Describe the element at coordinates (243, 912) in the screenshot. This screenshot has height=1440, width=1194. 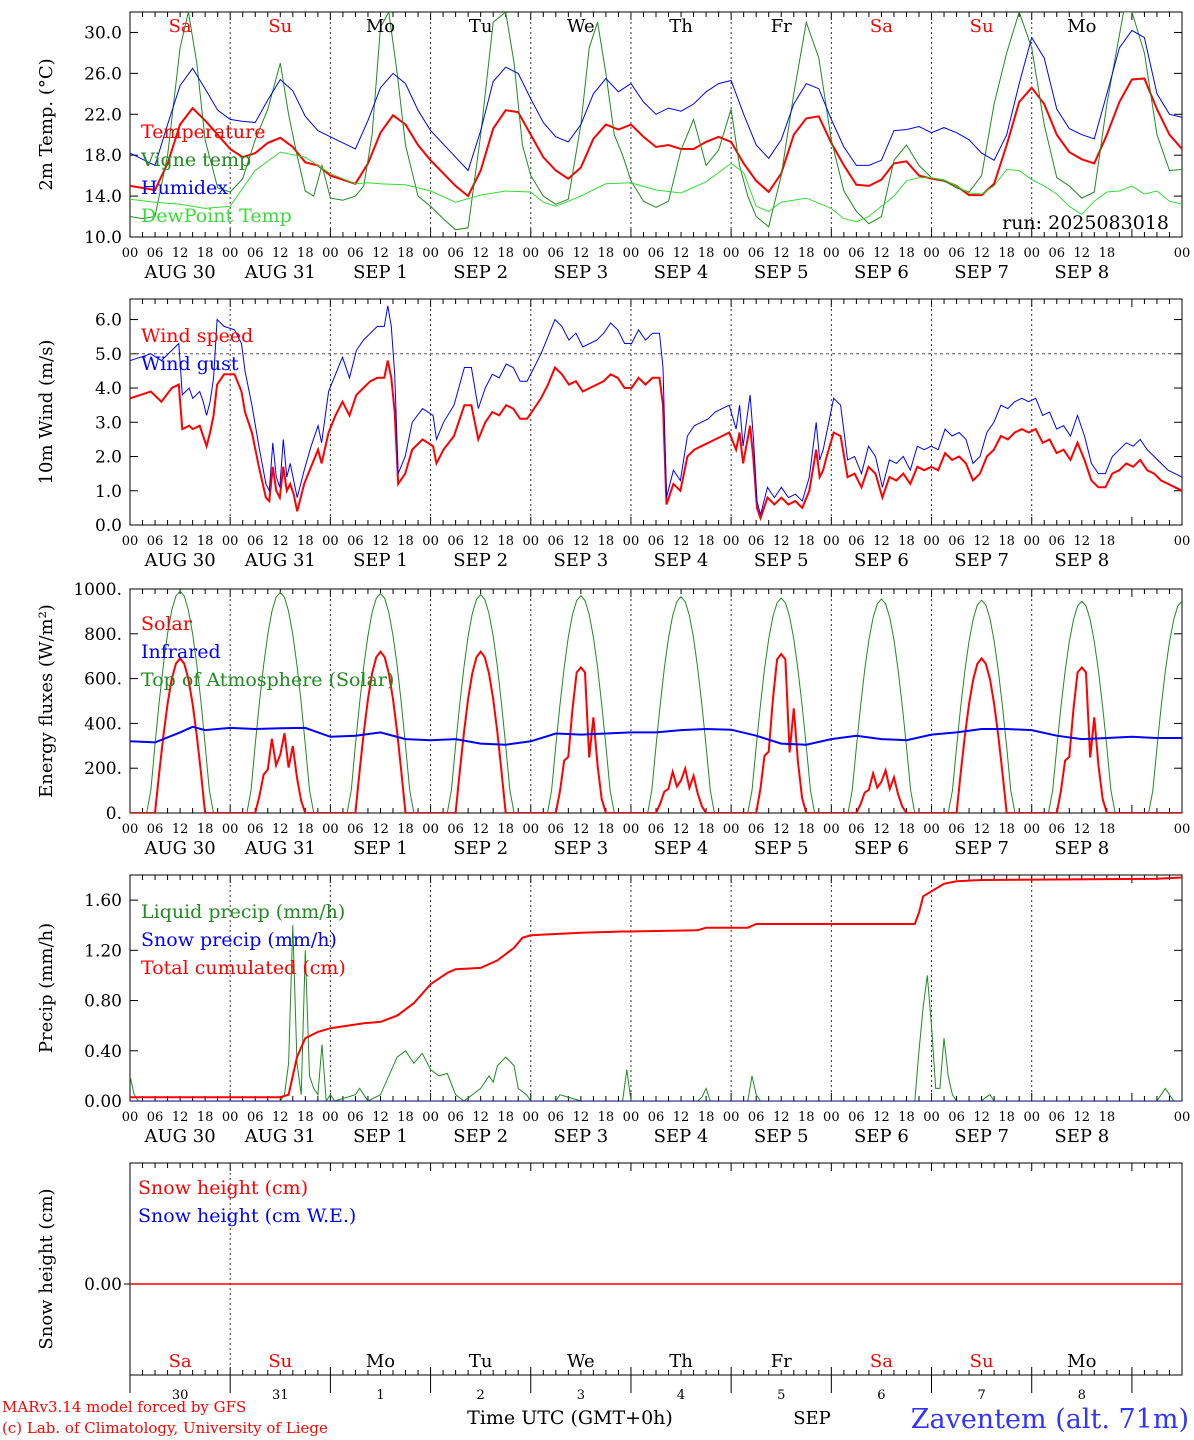
I see `legend-item: Liquid precip (mm/h)` at that location.